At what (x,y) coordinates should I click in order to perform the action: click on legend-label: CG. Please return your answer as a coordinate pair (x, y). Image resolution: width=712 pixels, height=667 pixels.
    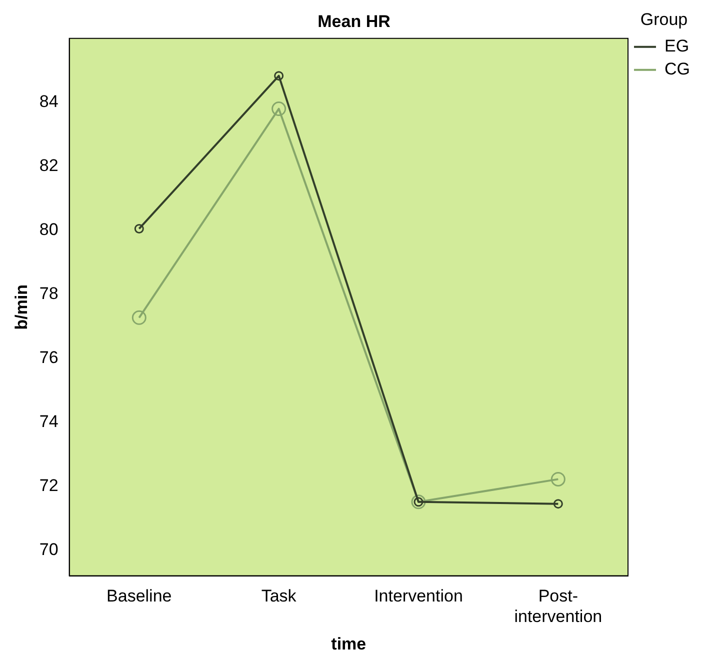
    Looking at the image, I should click on (677, 69).